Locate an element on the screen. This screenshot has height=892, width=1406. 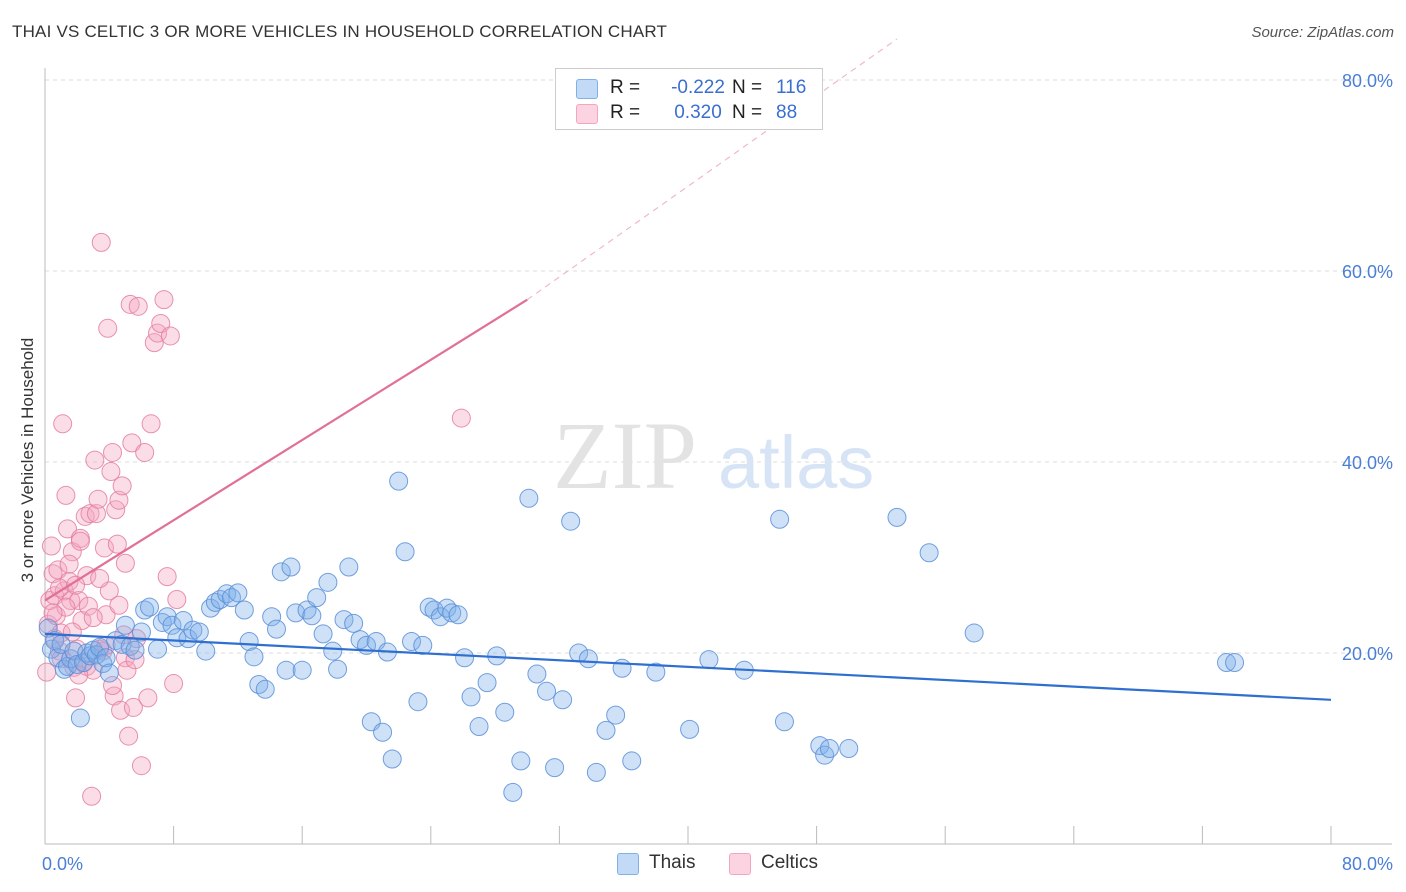
legend-n-label: N = is located at coordinates (747, 87).